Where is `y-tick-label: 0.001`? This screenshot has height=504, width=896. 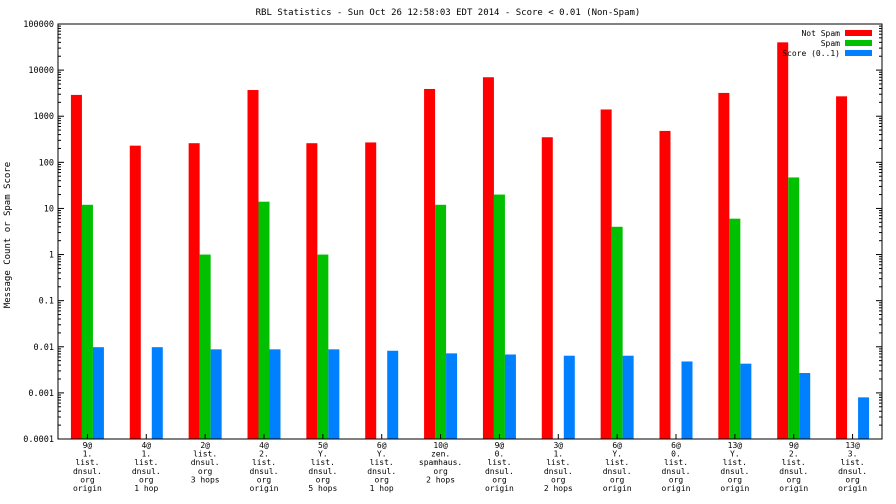 y-tick-label: 0.001 is located at coordinates (41, 394).